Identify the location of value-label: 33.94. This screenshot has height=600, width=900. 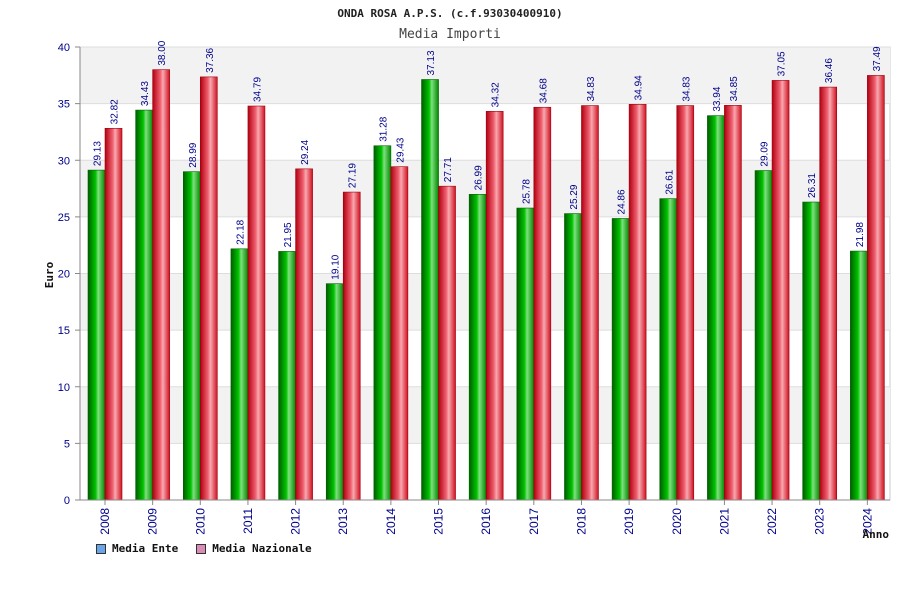
(717, 98).